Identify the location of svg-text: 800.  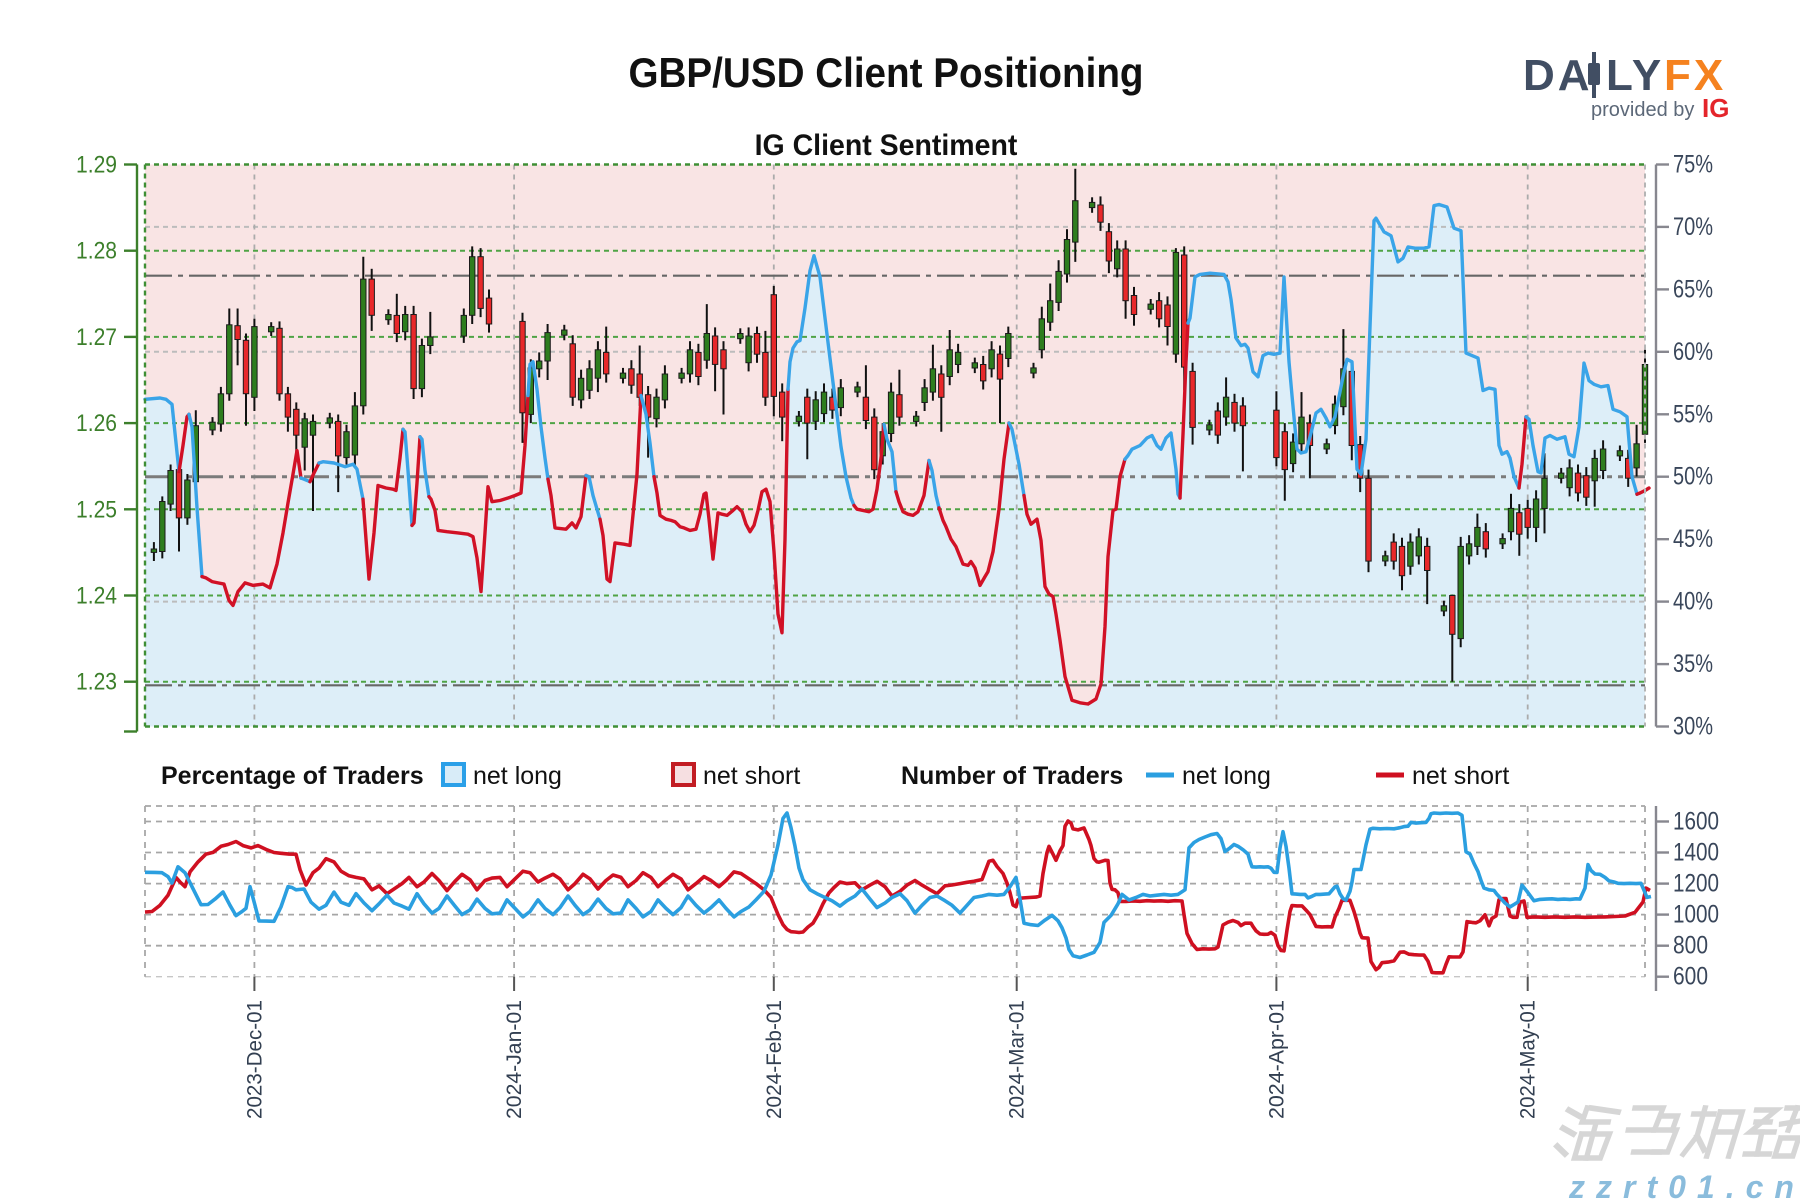
(1690, 946).